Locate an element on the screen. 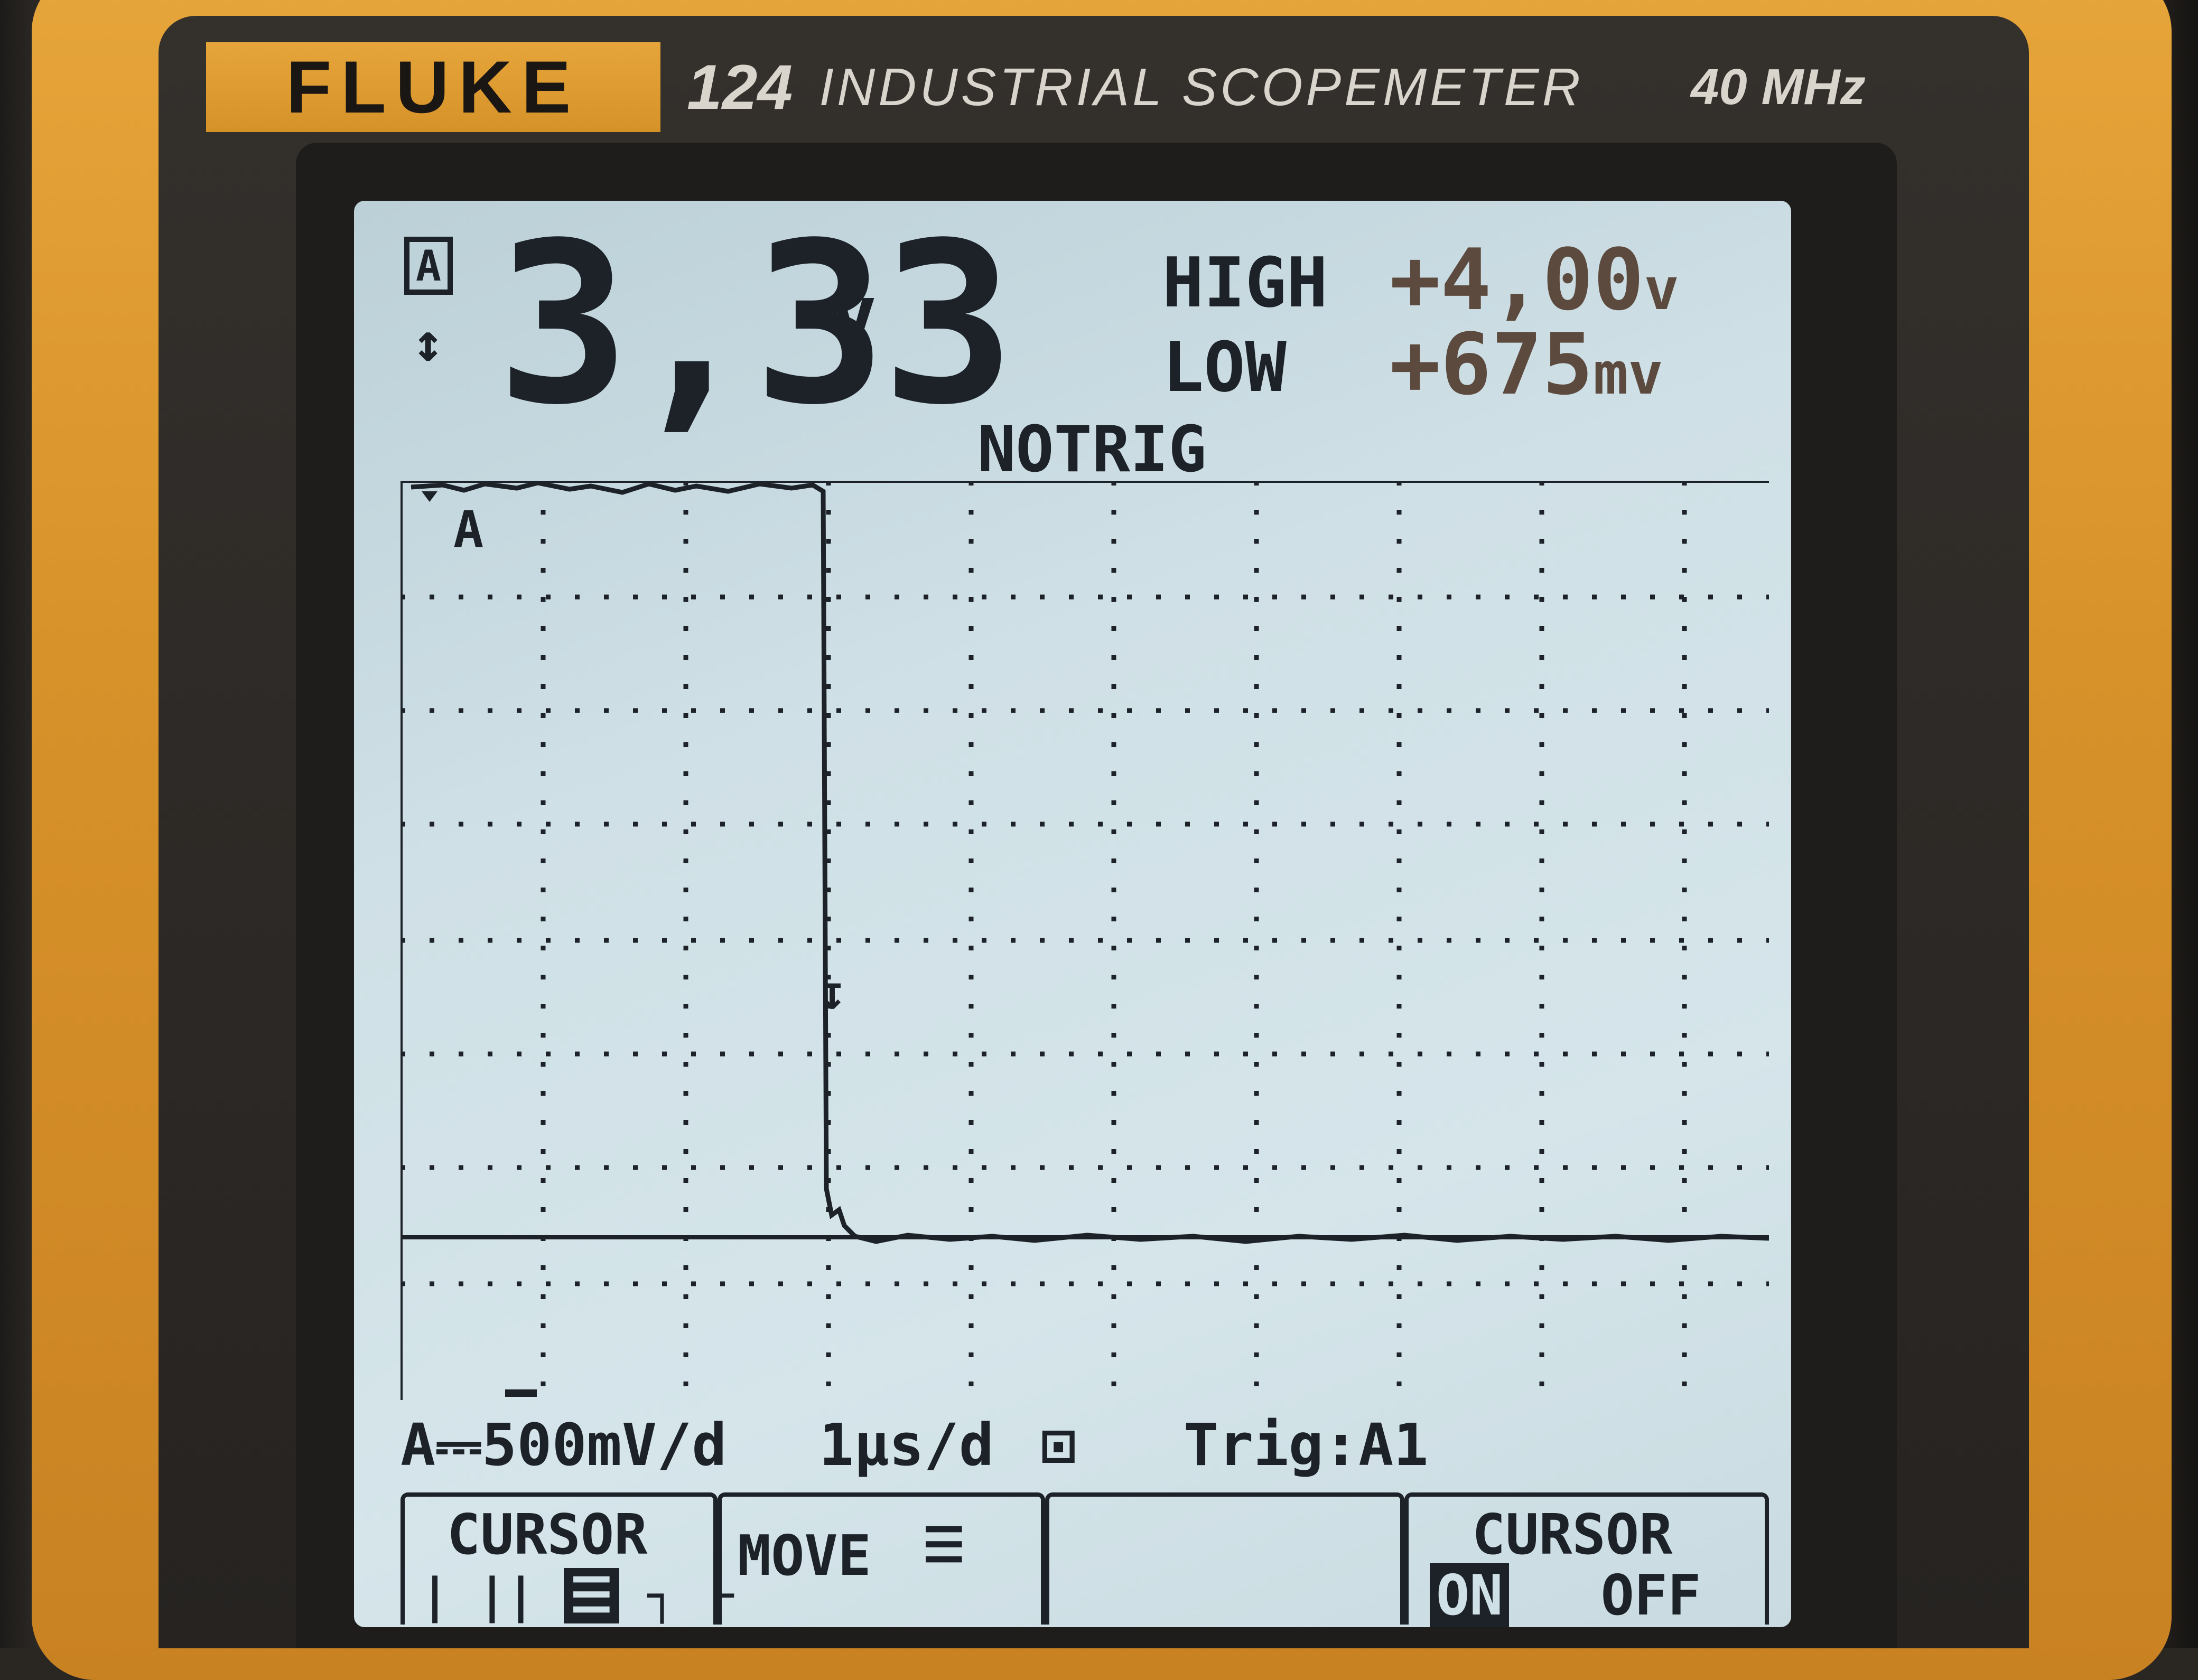  timebase: 1µs/d is located at coordinates (907, 1445).